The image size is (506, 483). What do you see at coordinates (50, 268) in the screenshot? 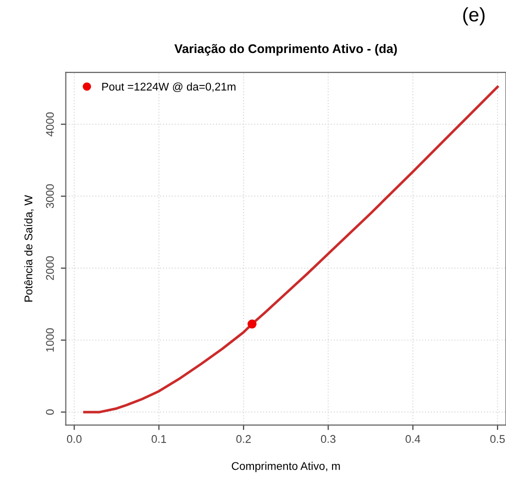
I see `y-tick-label: 2000` at bounding box center [50, 268].